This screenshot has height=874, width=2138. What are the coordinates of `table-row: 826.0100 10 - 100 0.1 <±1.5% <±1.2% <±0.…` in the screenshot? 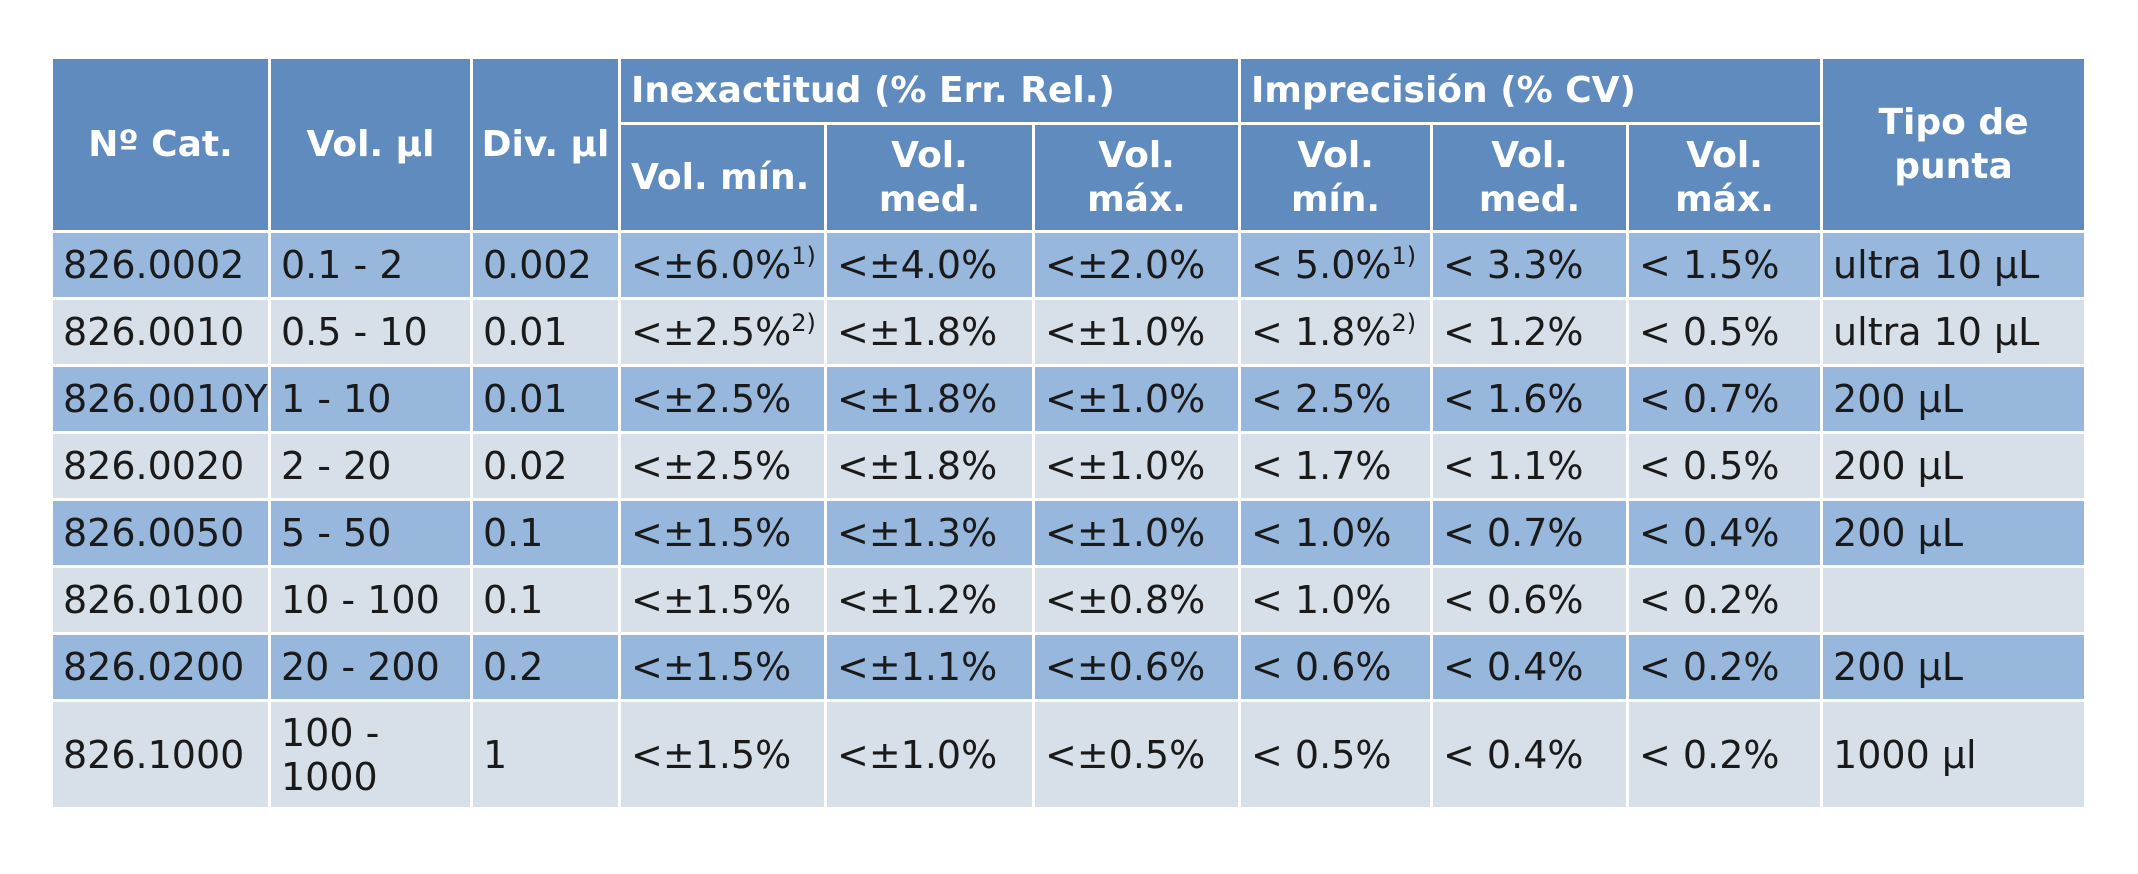 It's located at (1069, 600).